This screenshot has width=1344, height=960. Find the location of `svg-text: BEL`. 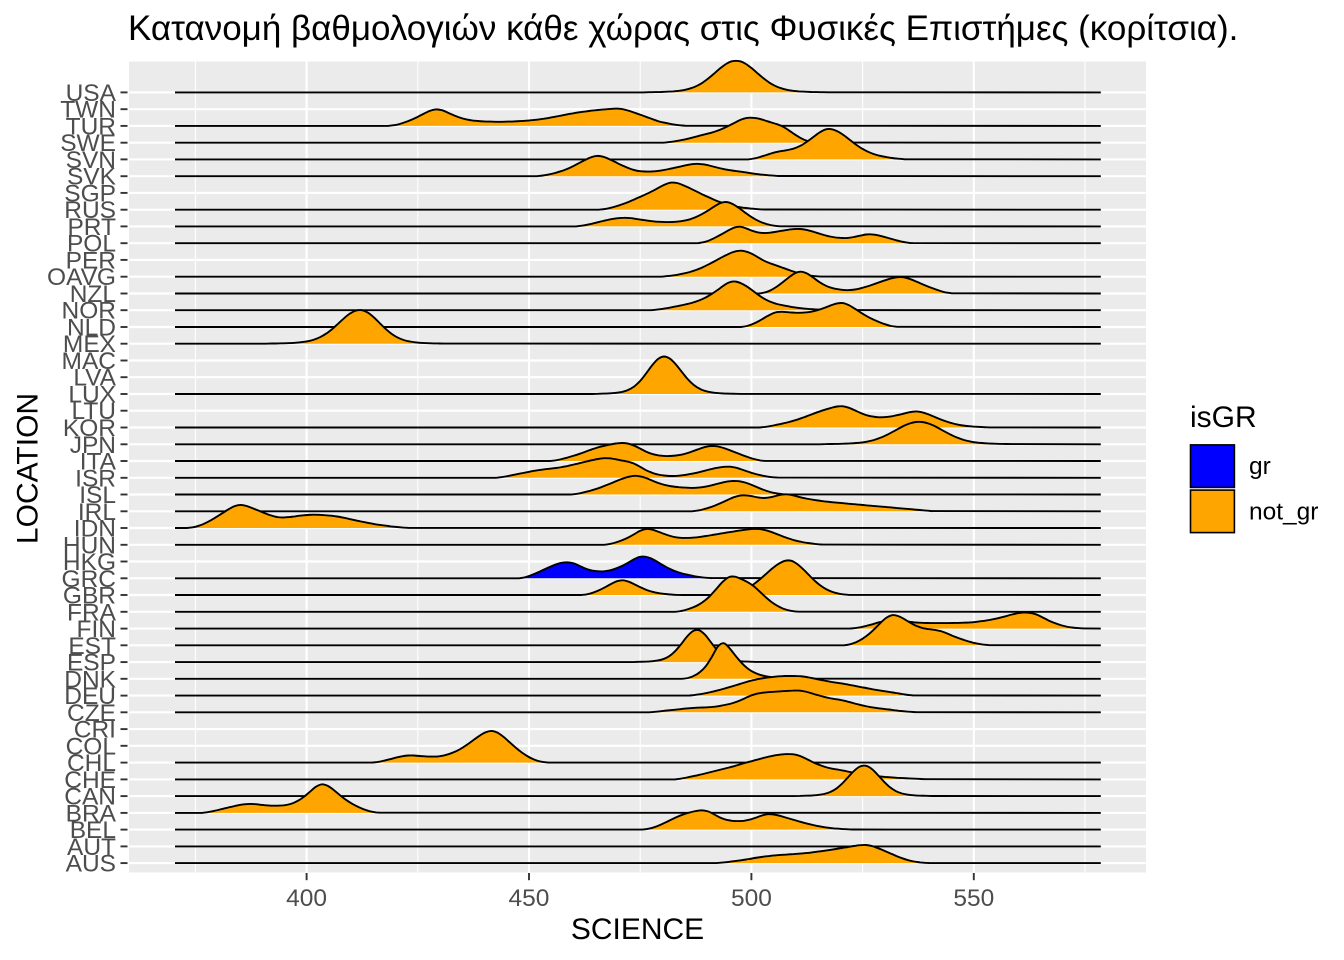

svg-text: BEL is located at coordinates (93, 830).